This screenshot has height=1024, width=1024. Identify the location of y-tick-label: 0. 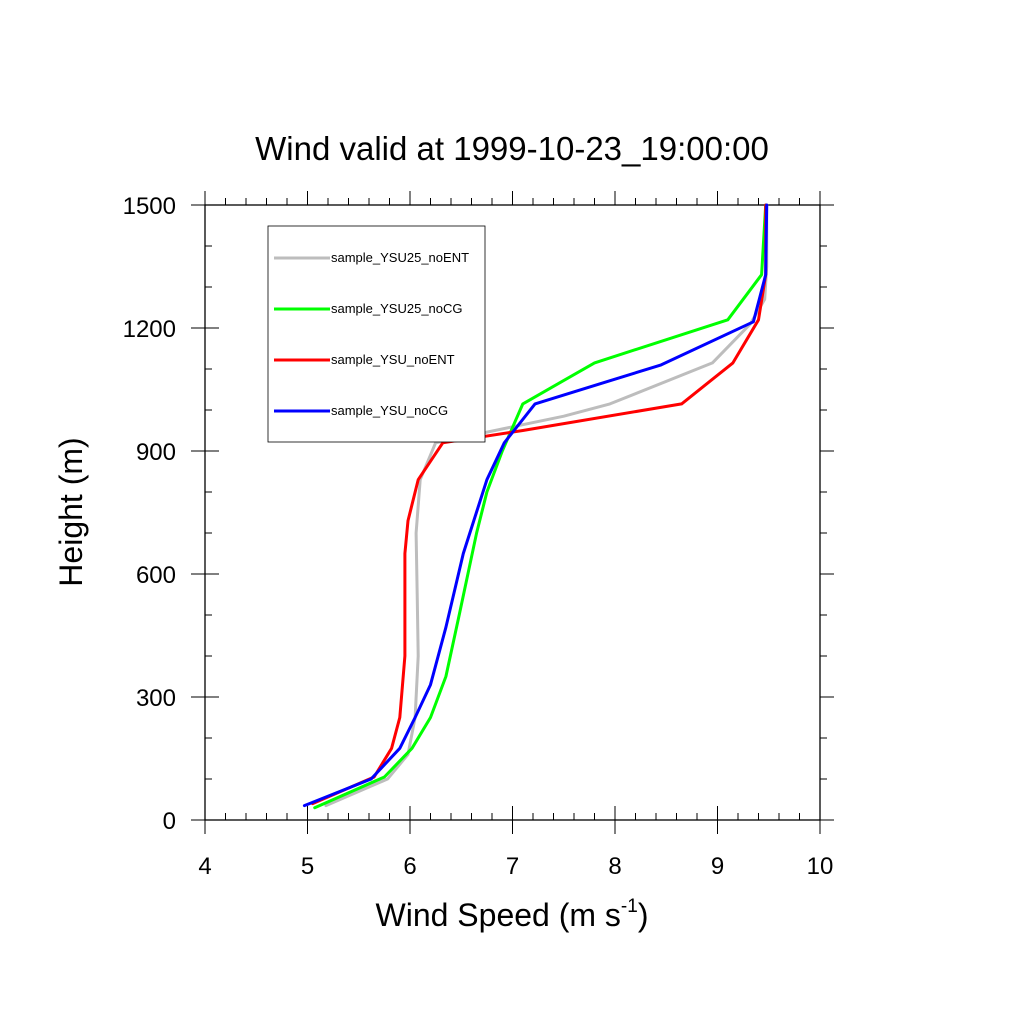
(169, 821).